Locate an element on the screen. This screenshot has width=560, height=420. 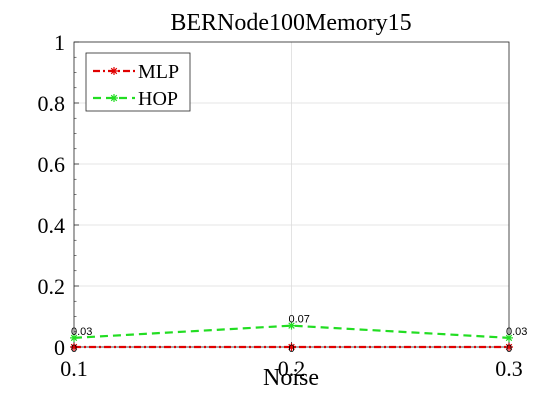
y-tick-label: 0.8 is located at coordinates (52, 103).